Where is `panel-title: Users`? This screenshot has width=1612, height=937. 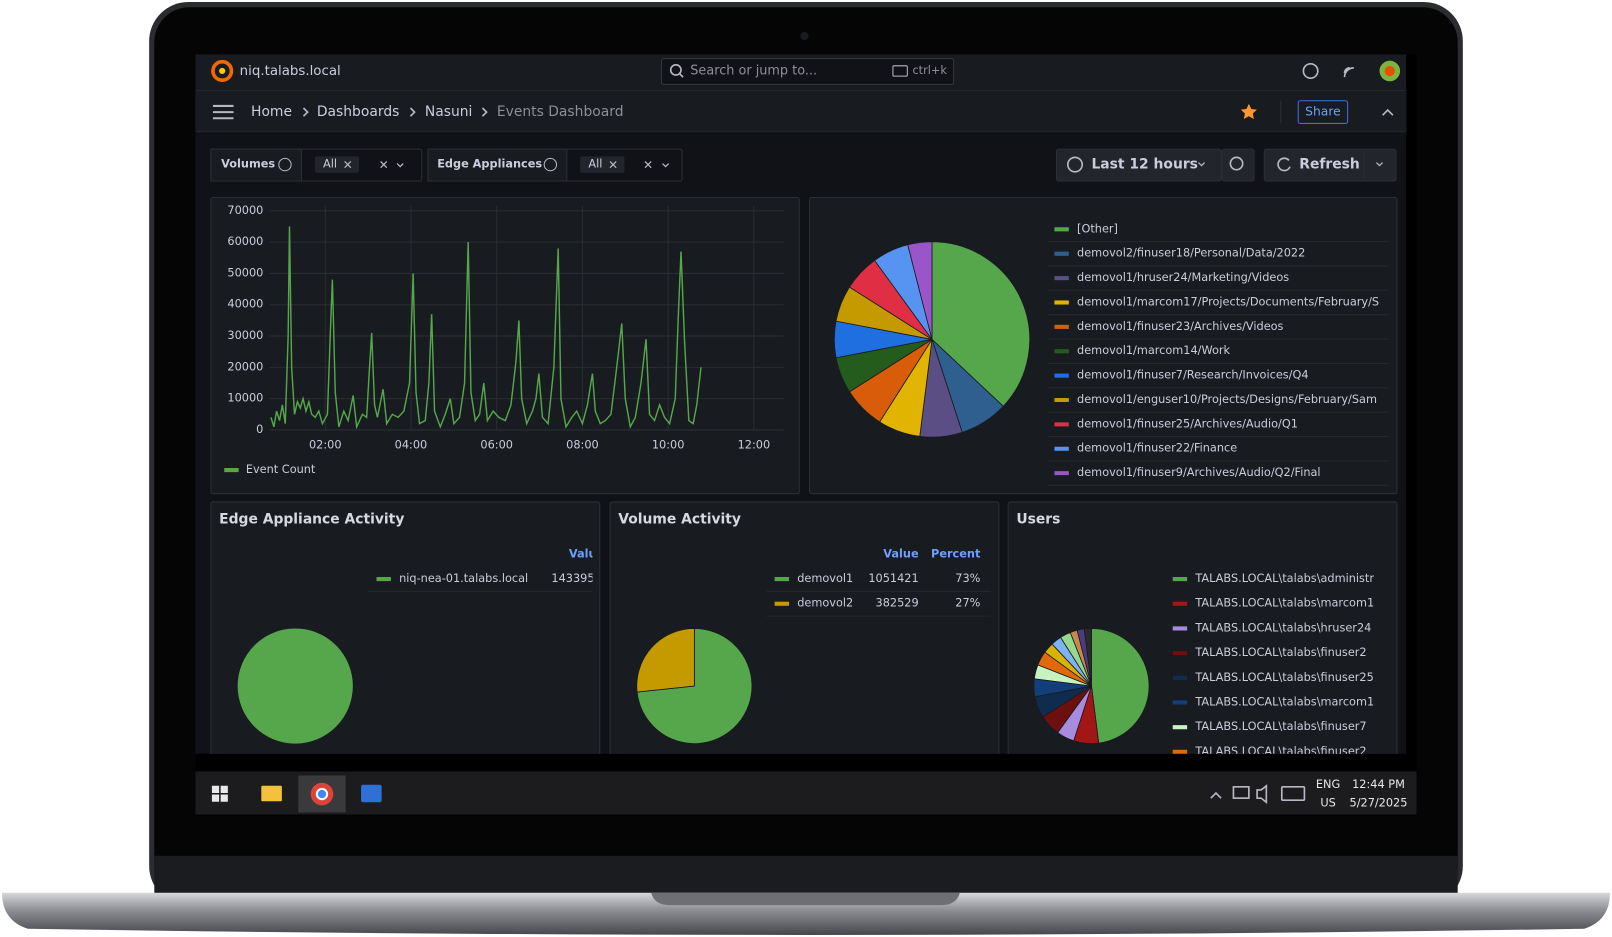
panel-title: Users is located at coordinates (1038, 519).